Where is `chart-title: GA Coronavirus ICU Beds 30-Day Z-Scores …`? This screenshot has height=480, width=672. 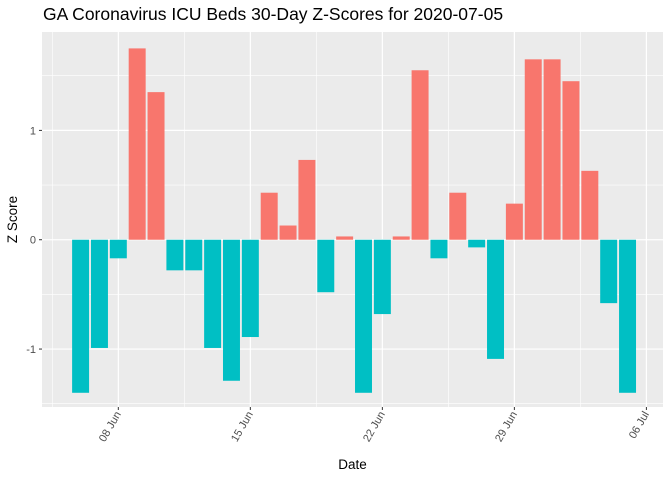
chart-title: GA Coronavirus ICU Beds 30-Day Z-Scores … is located at coordinates (273, 14).